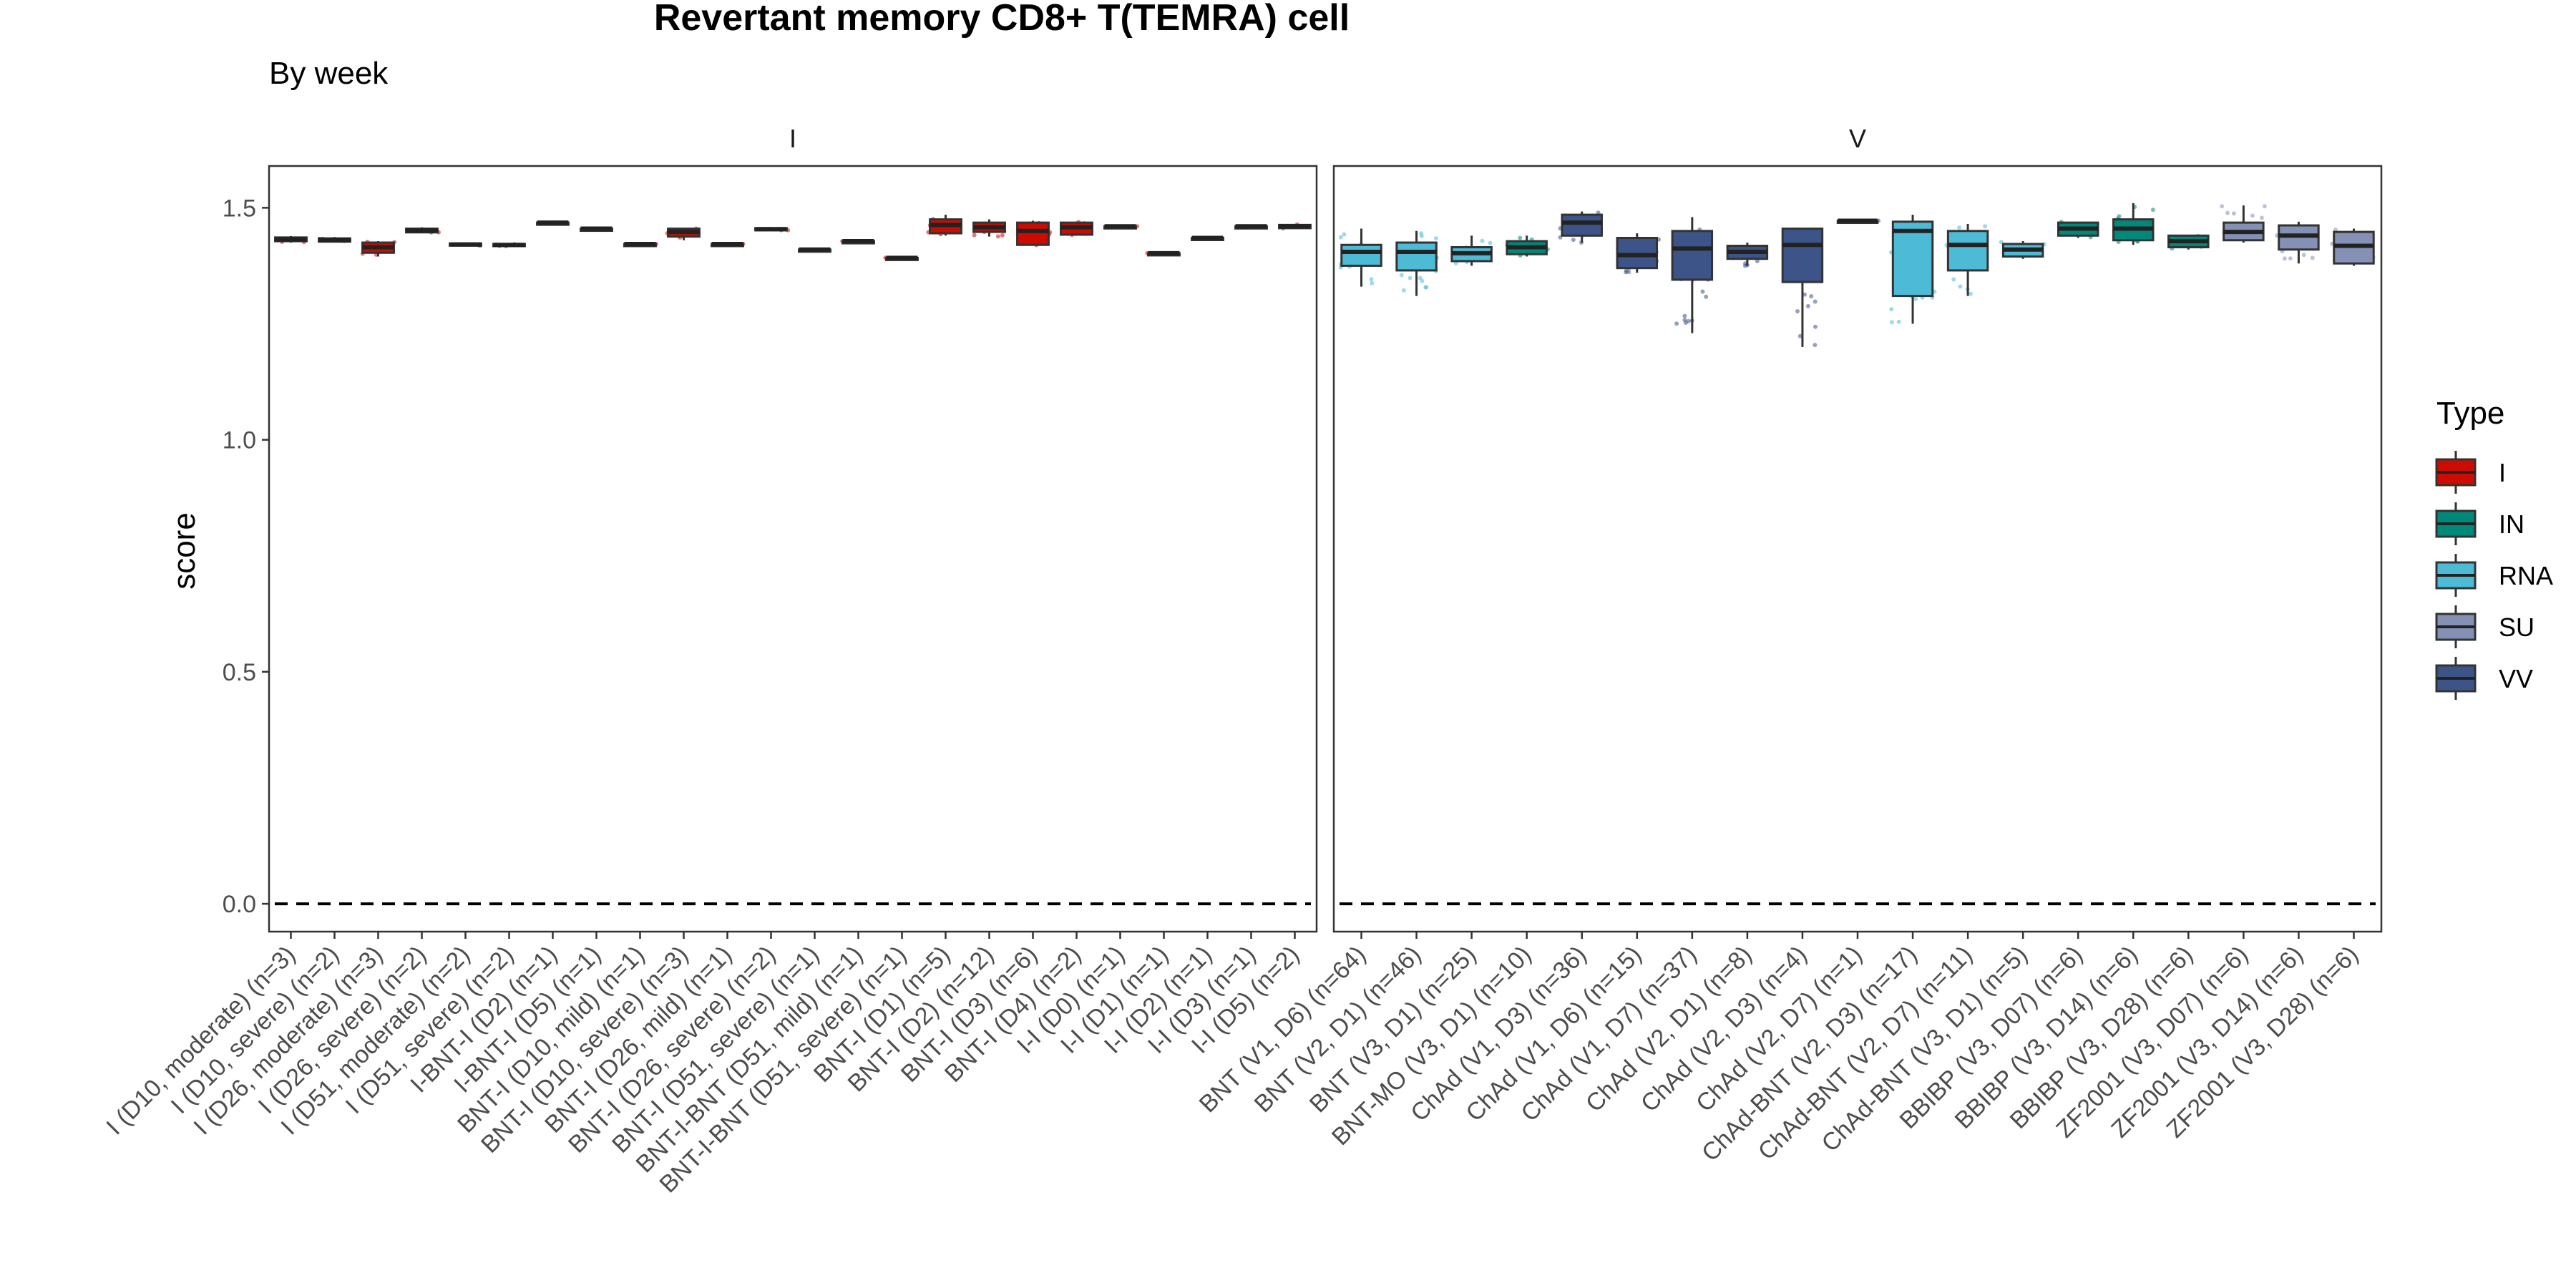 This screenshot has height=1288, width=2576. What do you see at coordinates (2516, 627) in the screenshot?
I see `legend-label: SU` at bounding box center [2516, 627].